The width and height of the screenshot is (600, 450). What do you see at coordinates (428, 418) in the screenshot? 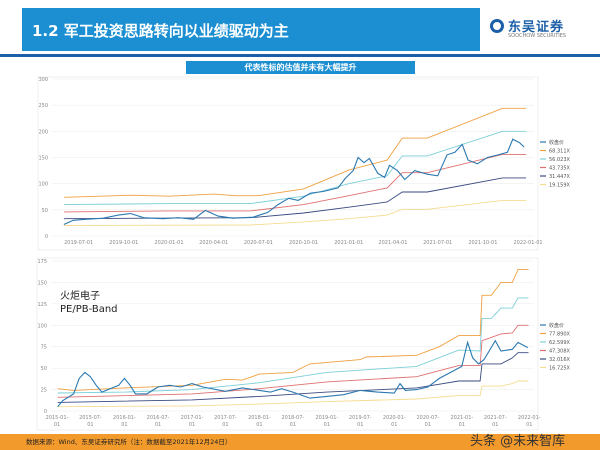
I see `x-tick-label: 2020-07-` at bounding box center [428, 418].